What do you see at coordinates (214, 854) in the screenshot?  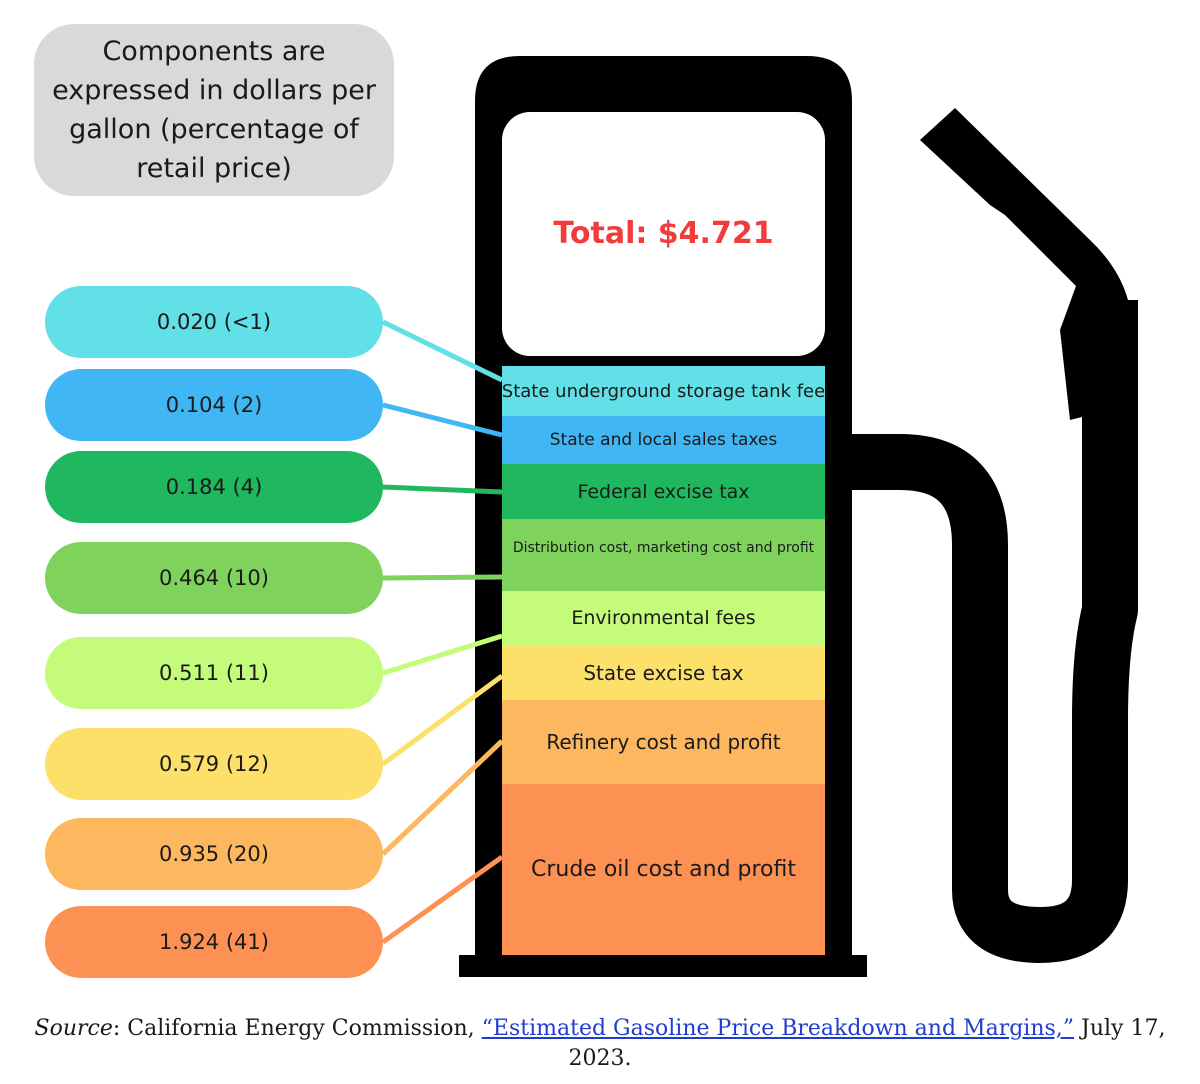 I see `value-pill-6: 0.935 (20)` at bounding box center [214, 854].